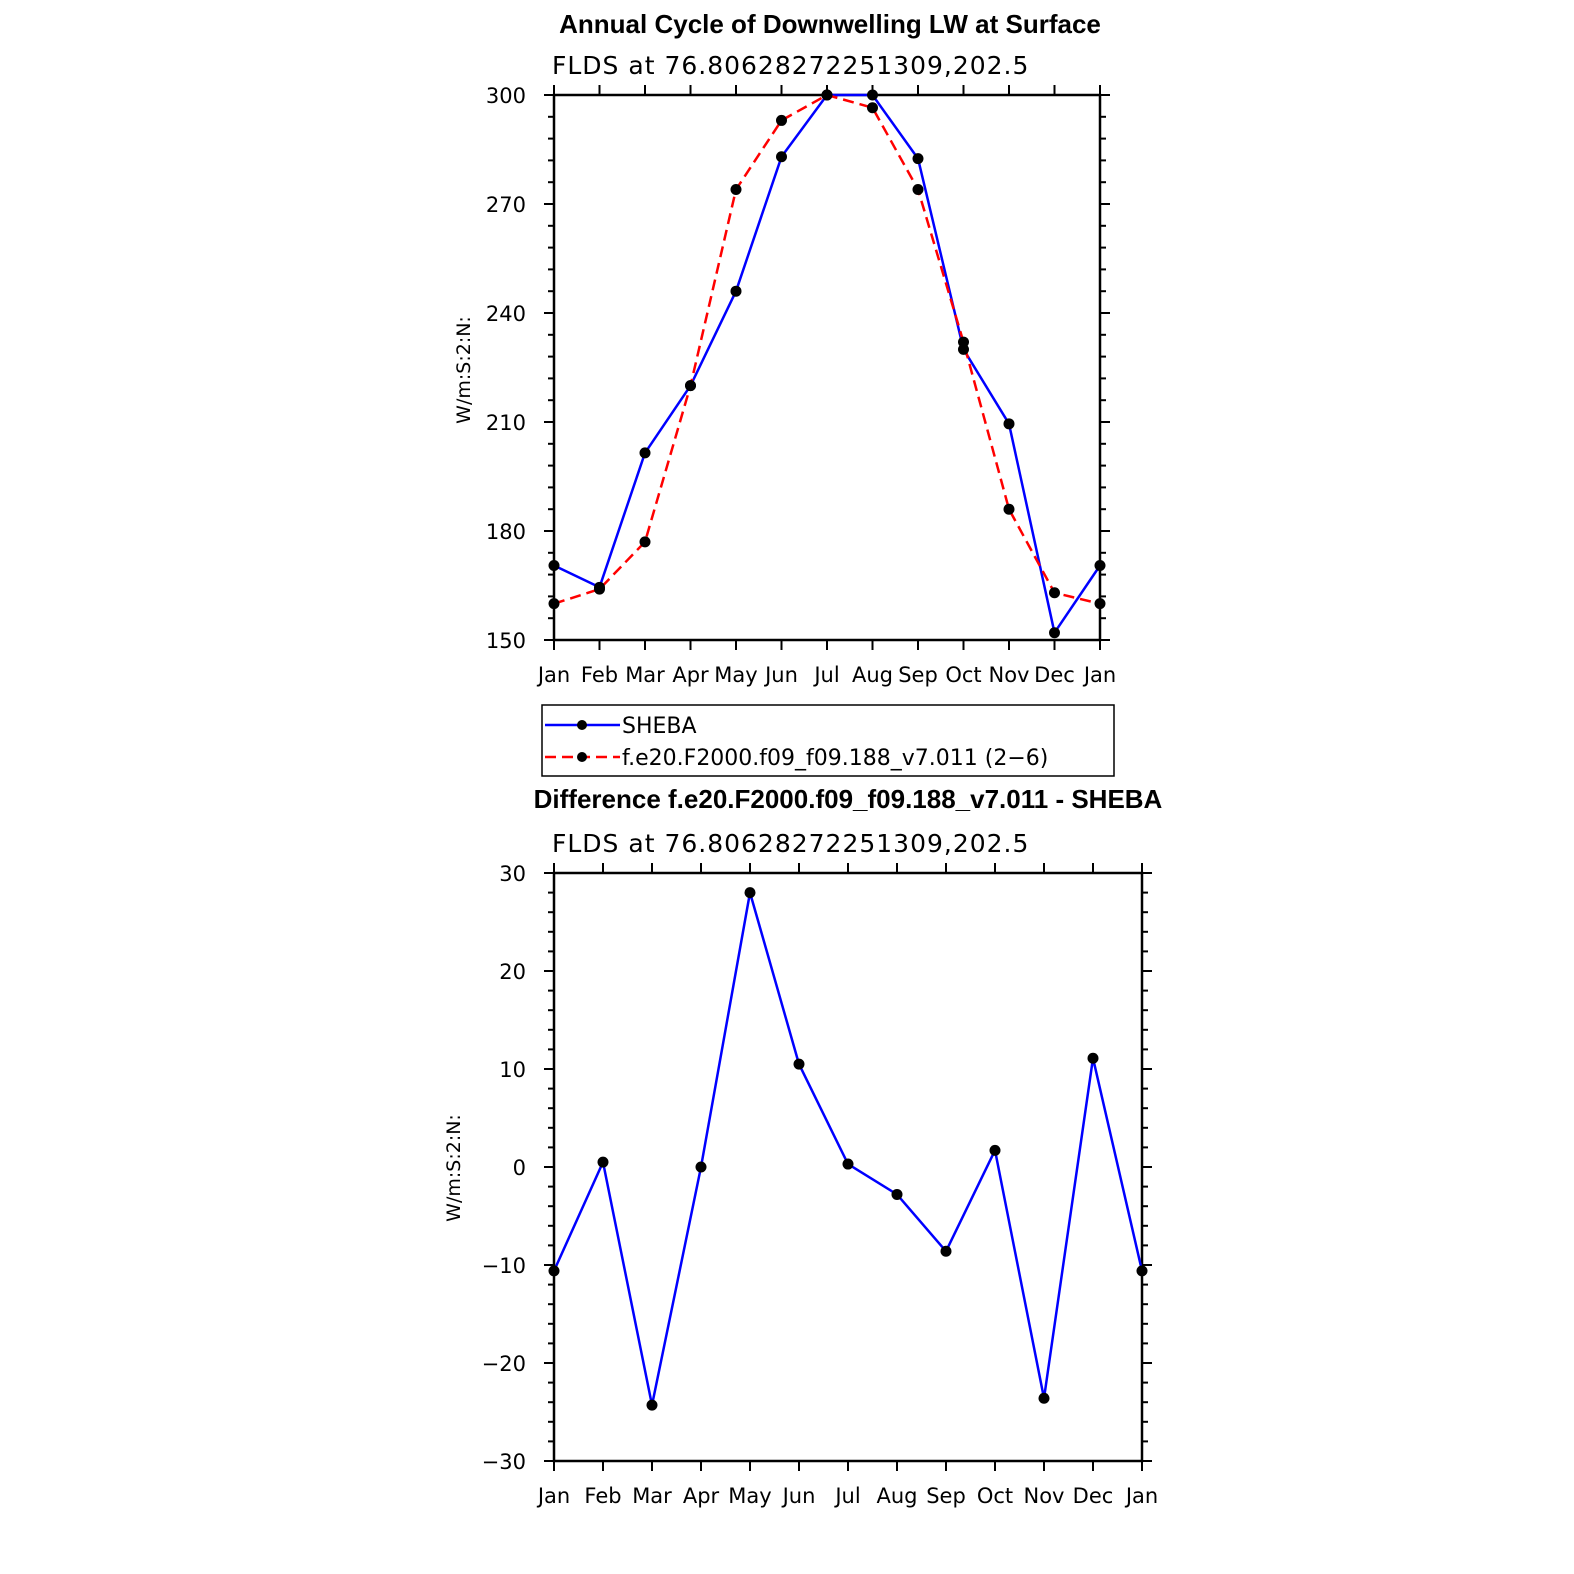  What do you see at coordinates (582, 757) in the screenshot?
I see `legend-marker-model` at bounding box center [582, 757].